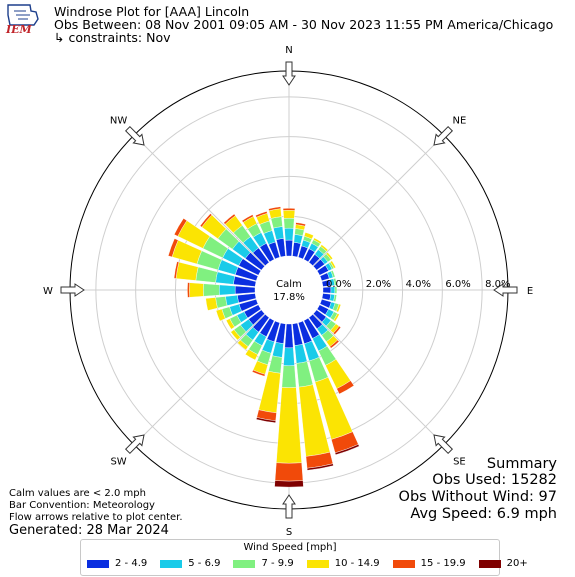 Image resolution: width=575 pixels, height=577 pixels. Describe the element at coordinates (77, 493) in the screenshot. I see `calm-note: Calm values are < 2.0 mph` at that location.